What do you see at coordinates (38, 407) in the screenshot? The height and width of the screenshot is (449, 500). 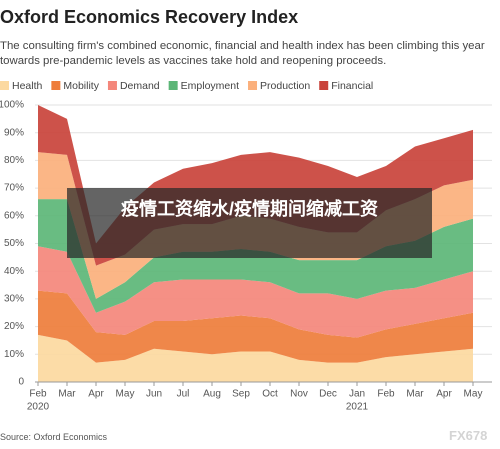 I see `x-year-label: 2020` at bounding box center [38, 407].